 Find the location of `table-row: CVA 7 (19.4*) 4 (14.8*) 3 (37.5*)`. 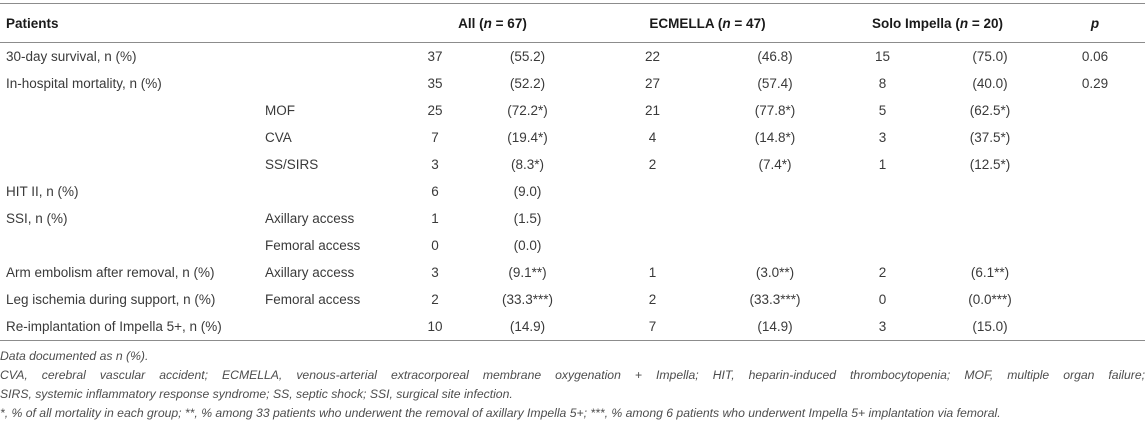

table-row: CVA 7 (19.4*) 4 (14.8*) 3 (37.5*) is located at coordinates (572, 137).